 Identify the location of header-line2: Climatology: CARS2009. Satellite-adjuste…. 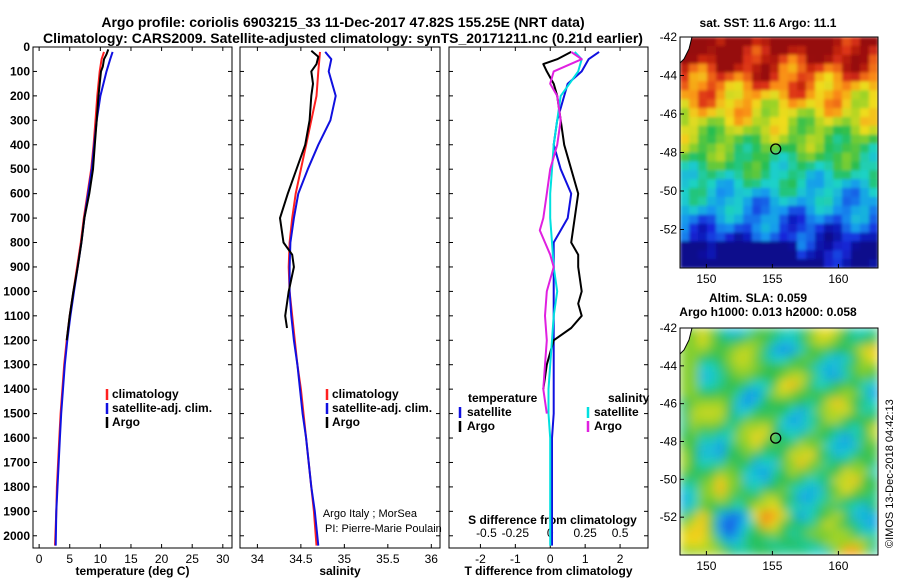
(343, 38).